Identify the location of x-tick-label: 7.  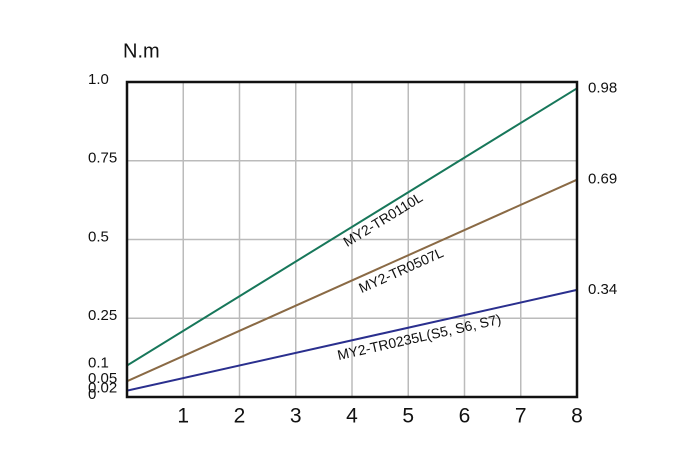
(521, 416).